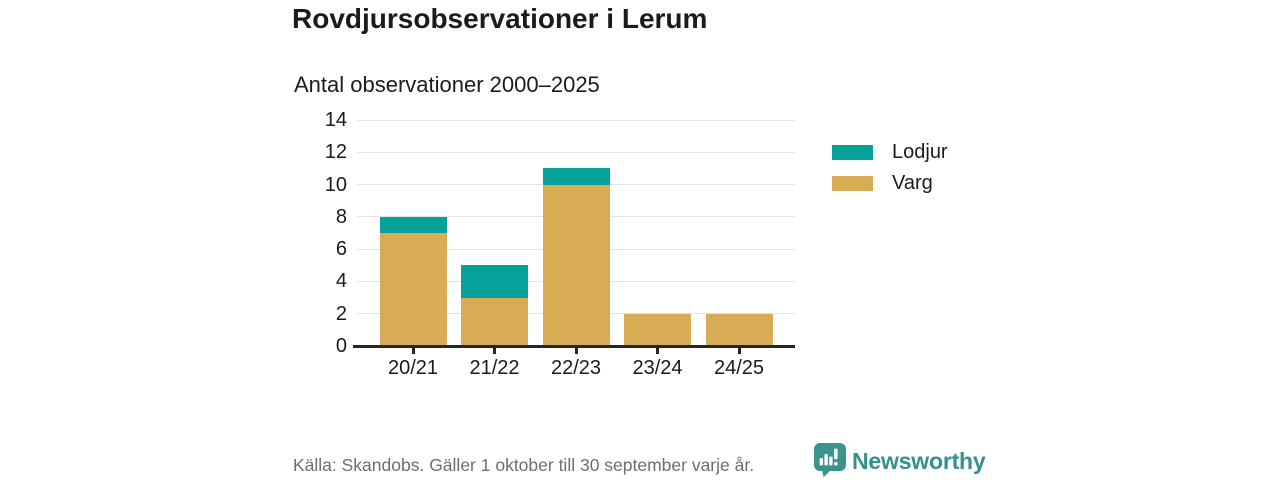 Image resolution: width=1280 pixels, height=480 pixels. Describe the element at coordinates (341, 313) in the screenshot. I see `ytick-label-2: 2` at that location.